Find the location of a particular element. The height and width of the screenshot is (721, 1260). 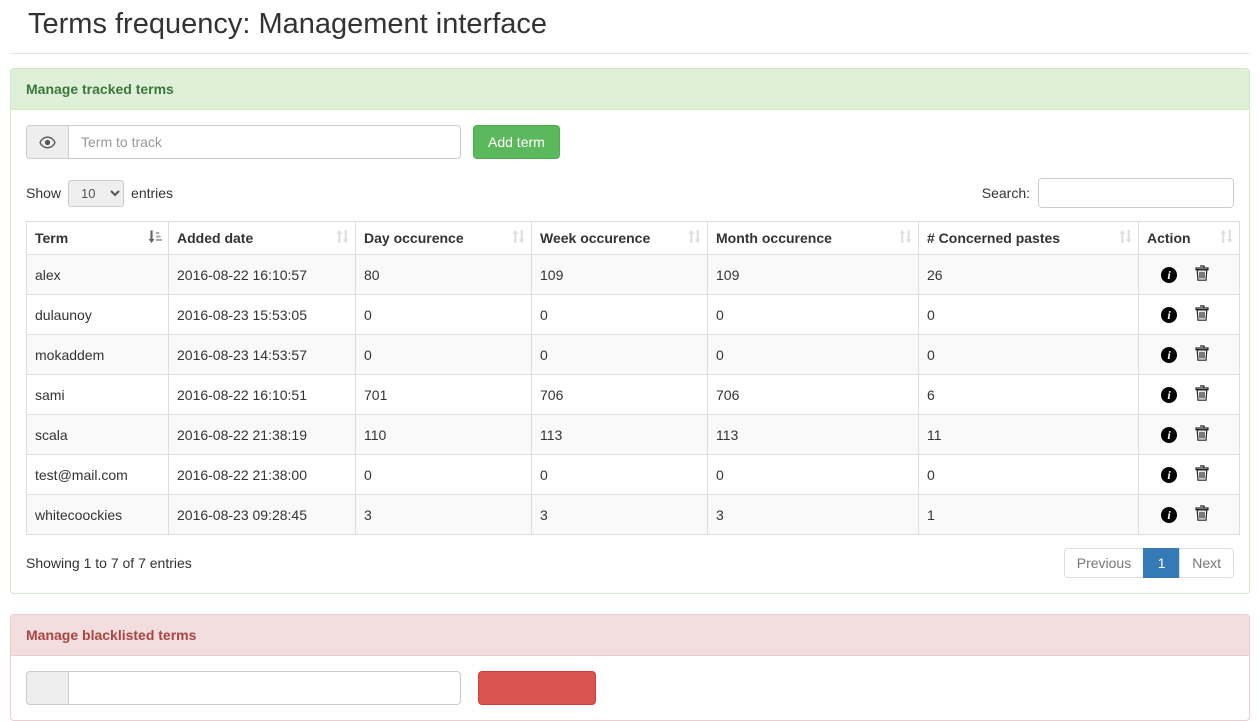

column-header-concerned-pastes: # Concerned pastes is located at coordinates (1028, 238).